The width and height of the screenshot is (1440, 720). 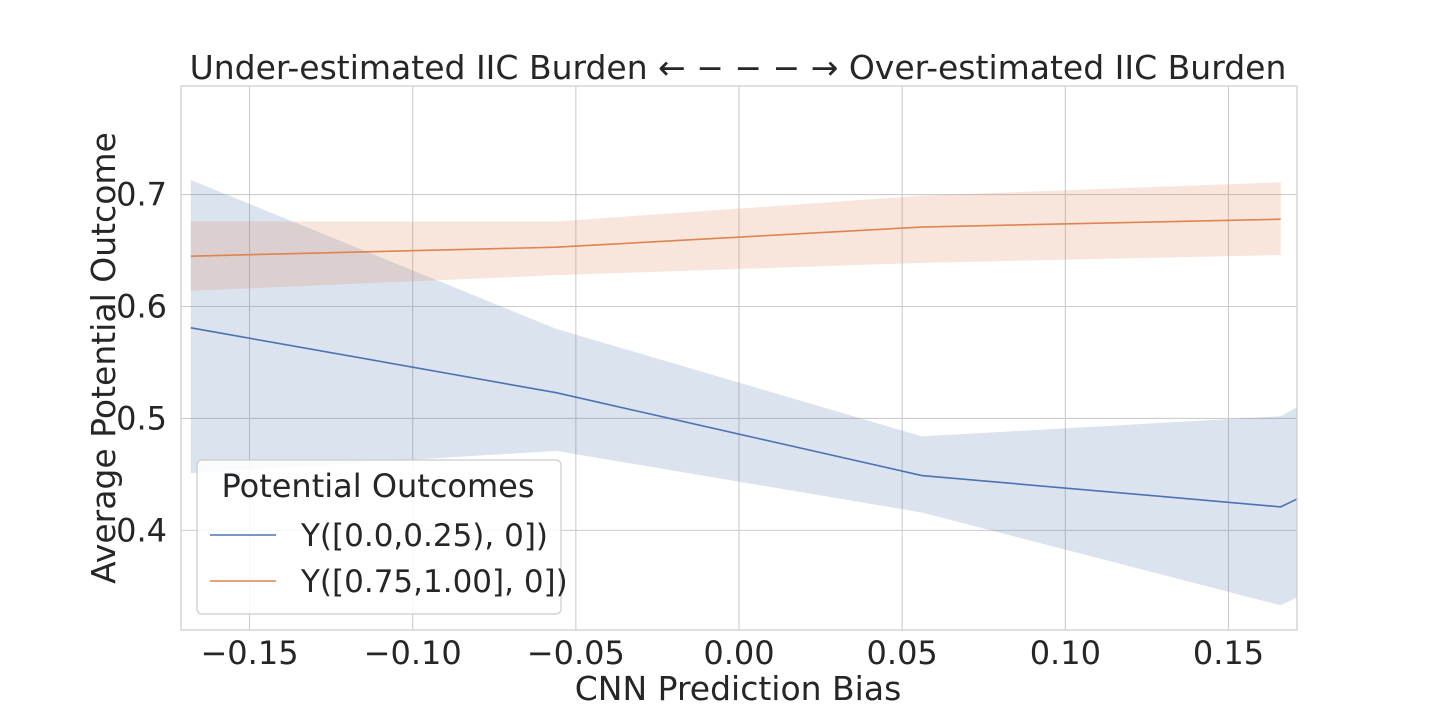 What do you see at coordinates (103, 358) in the screenshot?
I see `y-axis-label: Average Potential Outcome` at bounding box center [103, 358].